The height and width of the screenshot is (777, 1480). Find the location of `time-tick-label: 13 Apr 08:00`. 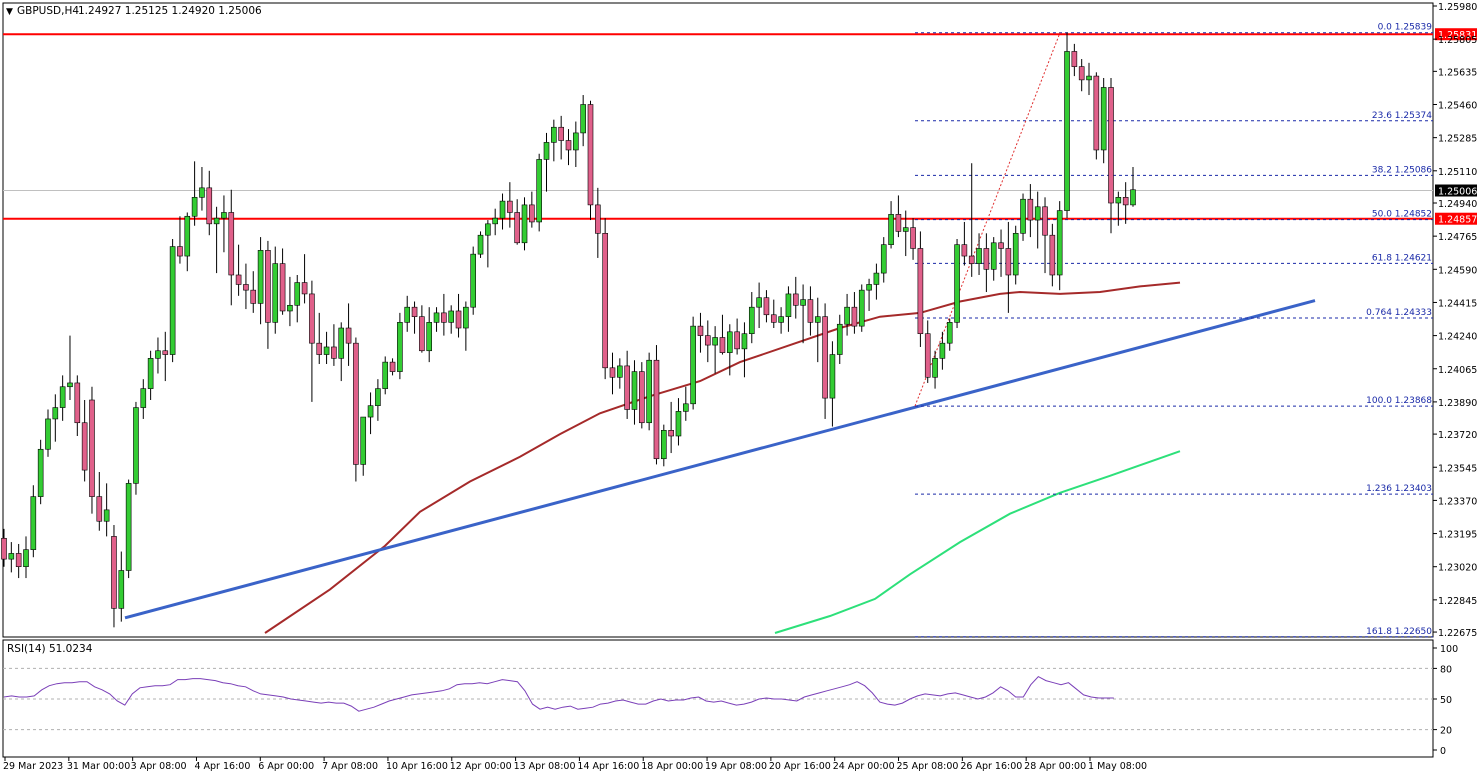

time-tick-label: 13 Apr 08:00 is located at coordinates (545, 766).